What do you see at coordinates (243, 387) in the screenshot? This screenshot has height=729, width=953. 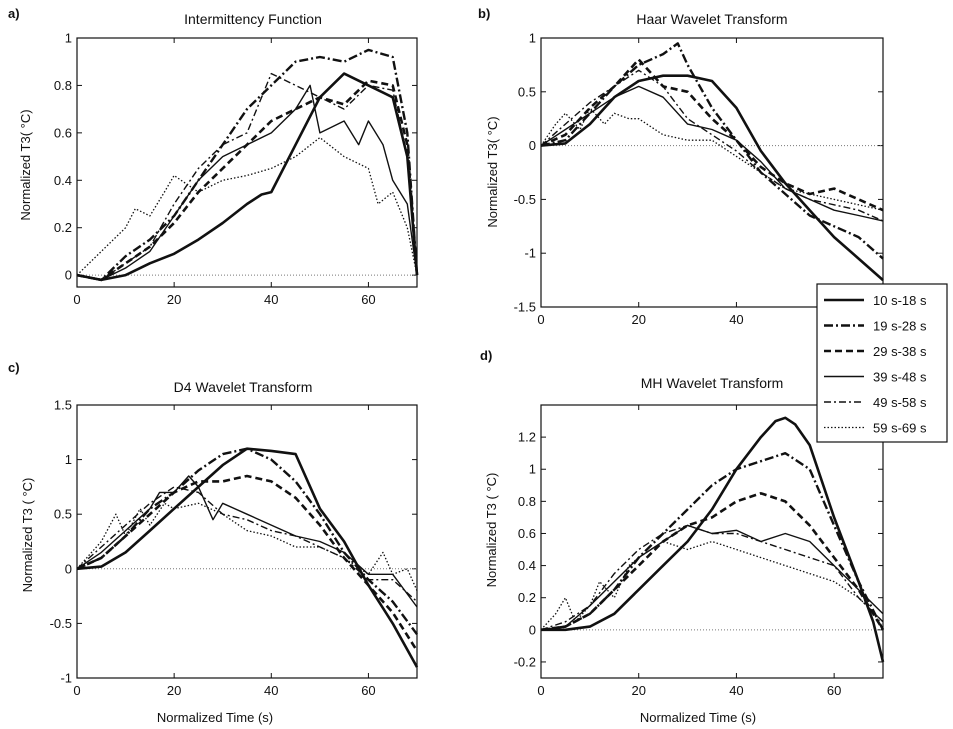 I see `panel-c-title: D4 Wavelet Transform` at bounding box center [243, 387].